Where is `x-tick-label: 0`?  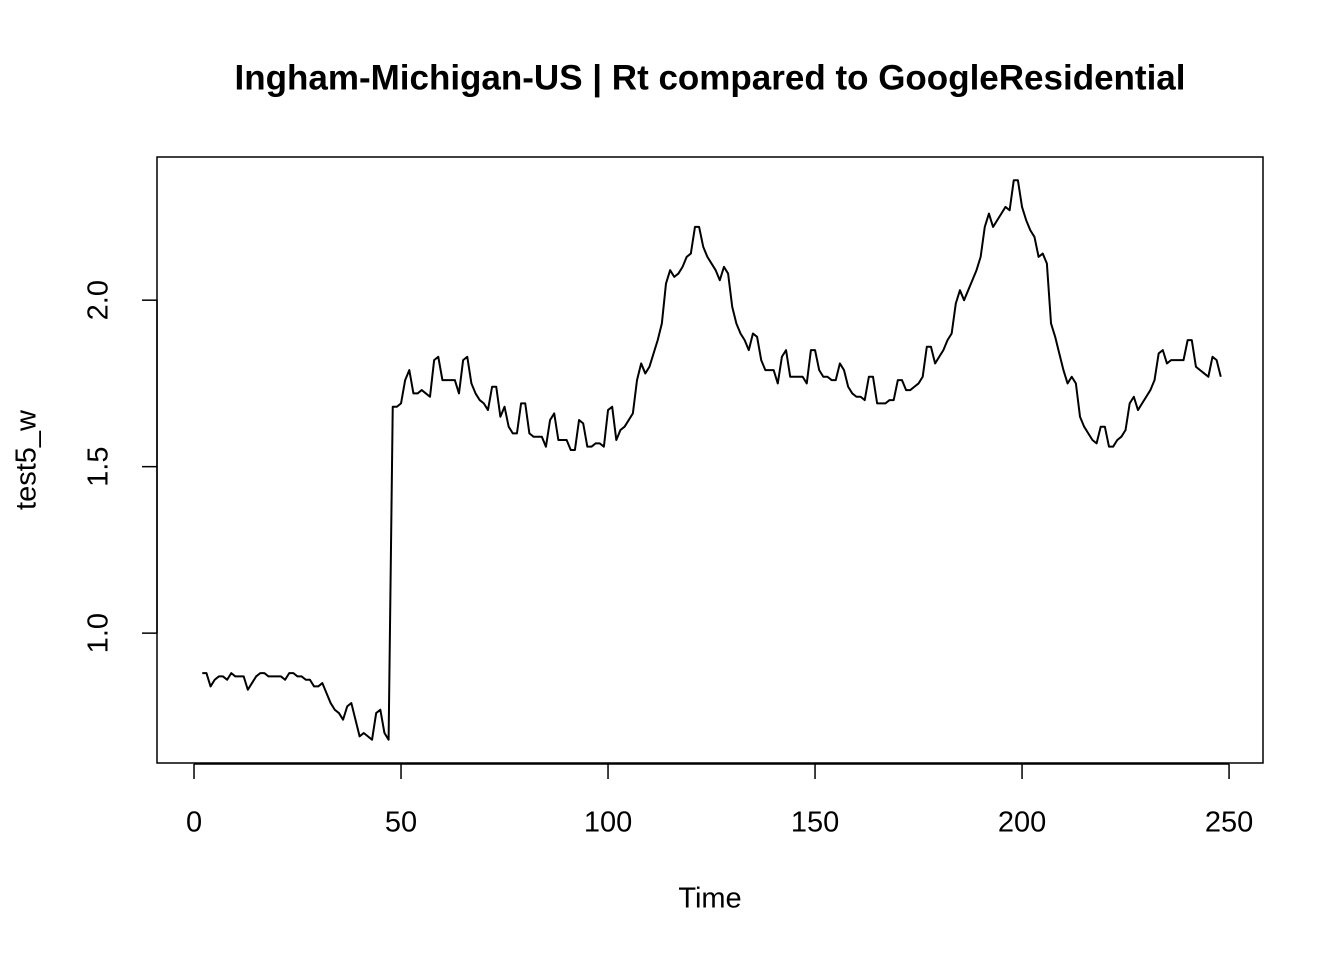 x-tick-label: 0 is located at coordinates (194, 823).